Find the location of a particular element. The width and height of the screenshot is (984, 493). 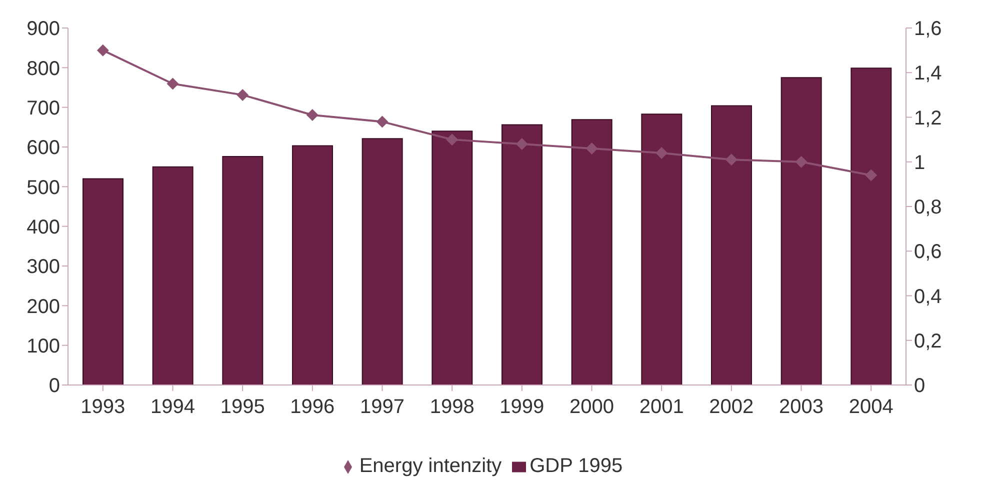

x-tick-label: 2004 is located at coordinates (871, 407).